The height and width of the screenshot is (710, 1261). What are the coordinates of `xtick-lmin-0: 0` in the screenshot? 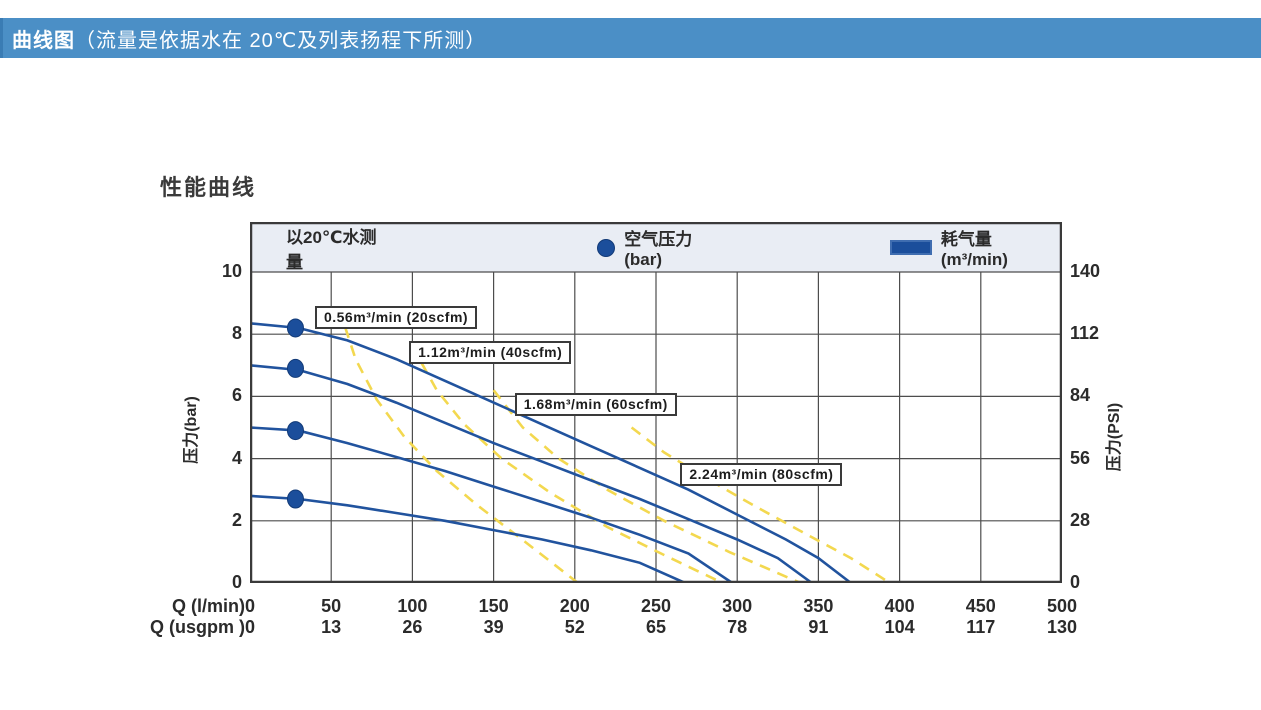 It's located at (249, 606).